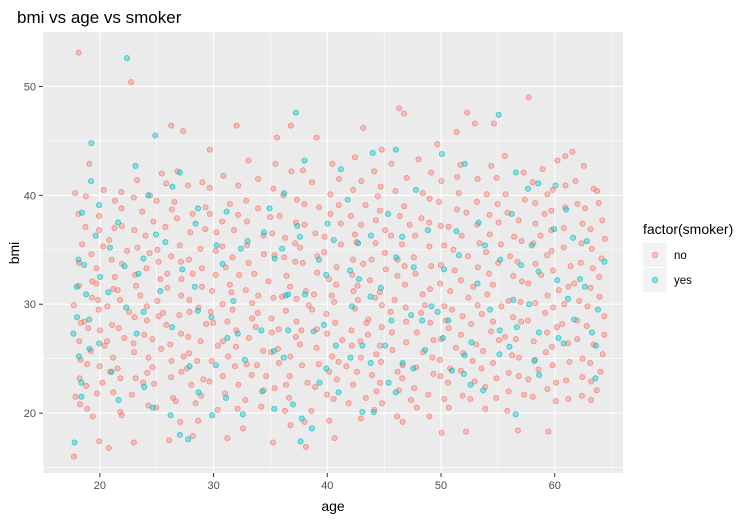 This screenshot has width=756, height=520. Describe the element at coordinates (30, 414) in the screenshot. I see `y-tick-label: 20` at that location.